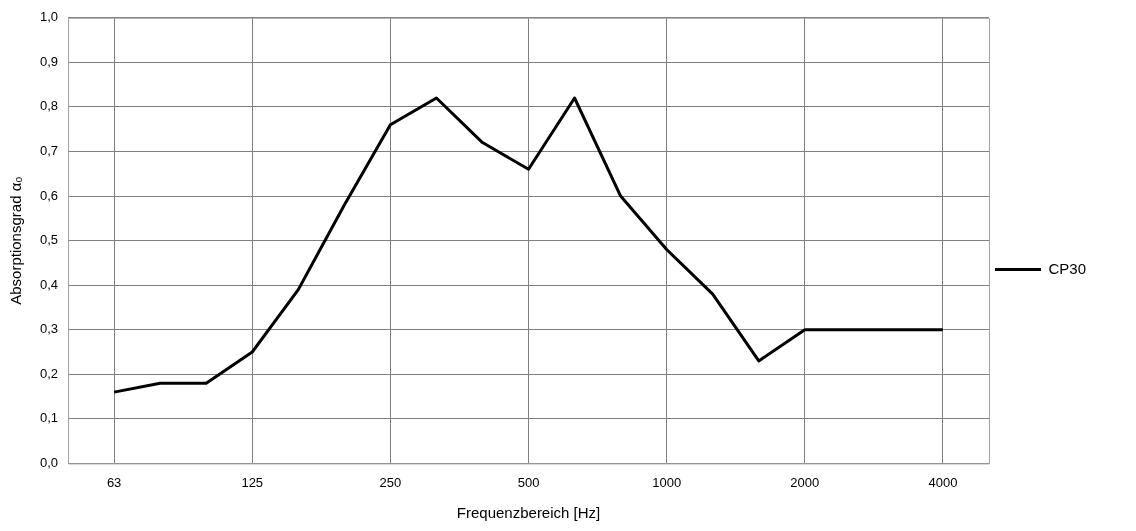 Image resolution: width=1136 pixels, height=531 pixels. Describe the element at coordinates (49, 240) in the screenshot. I see `y-tick-label: 0,5` at that location.